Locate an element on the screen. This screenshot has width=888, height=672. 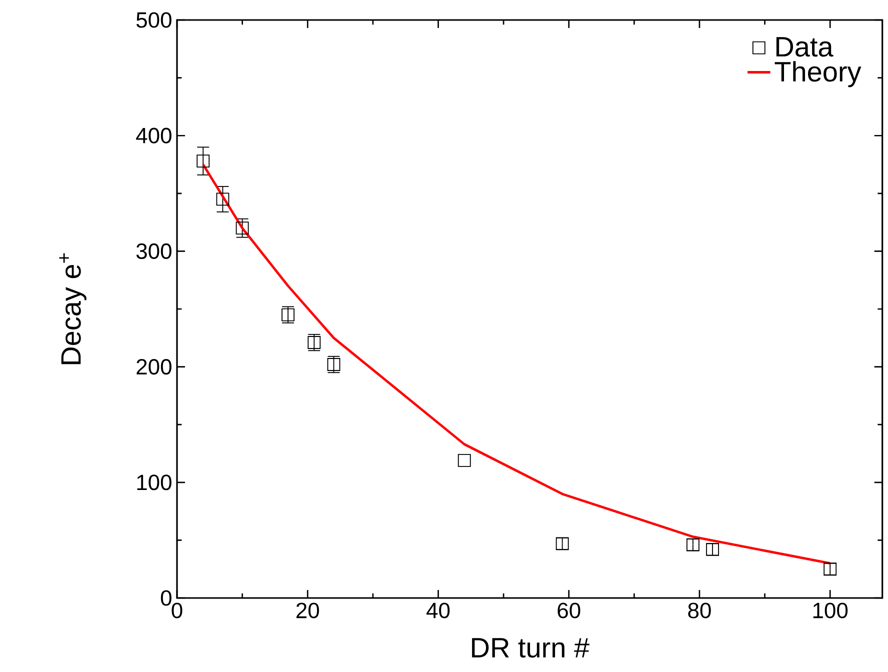
x-axis-title: DR turn # is located at coordinates (531, 648).